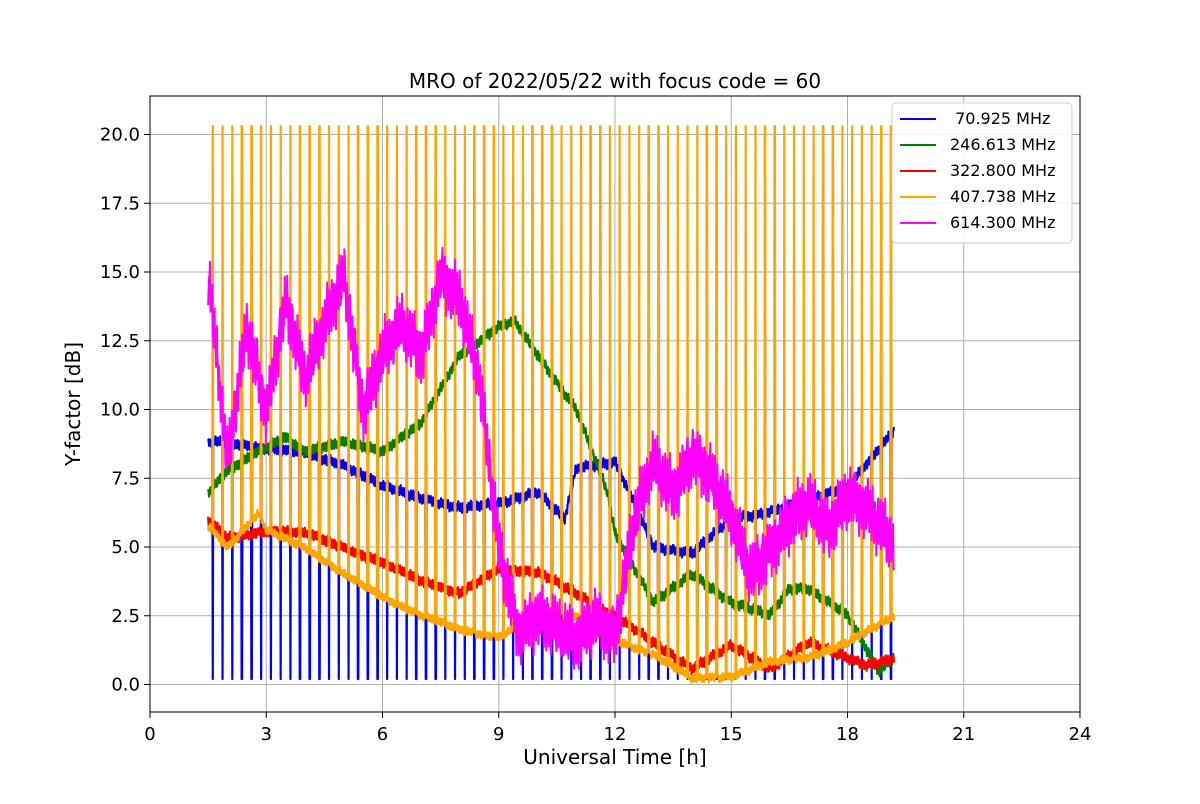  What do you see at coordinates (125, 547) in the screenshot?
I see `y-tick-label: 5.0` at bounding box center [125, 547].